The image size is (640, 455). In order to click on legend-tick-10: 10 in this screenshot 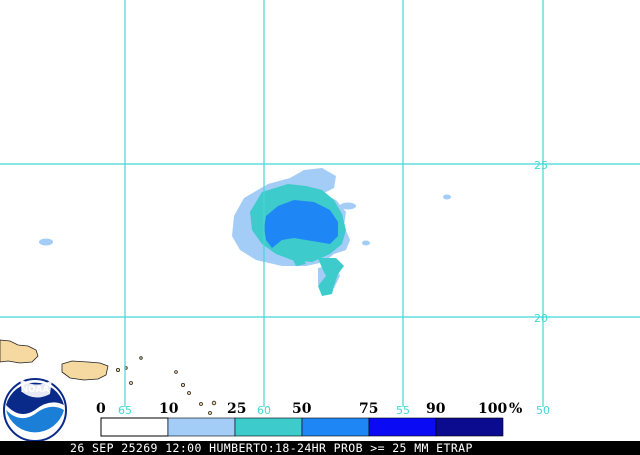, I will do `click(169, 409)`.